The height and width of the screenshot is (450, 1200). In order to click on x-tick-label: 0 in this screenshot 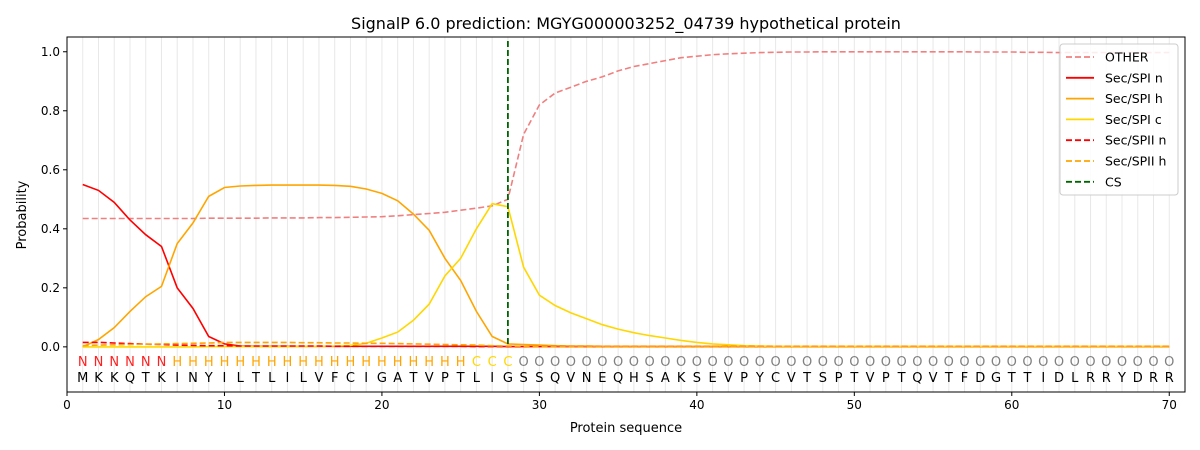, I will do `click(67, 405)`.